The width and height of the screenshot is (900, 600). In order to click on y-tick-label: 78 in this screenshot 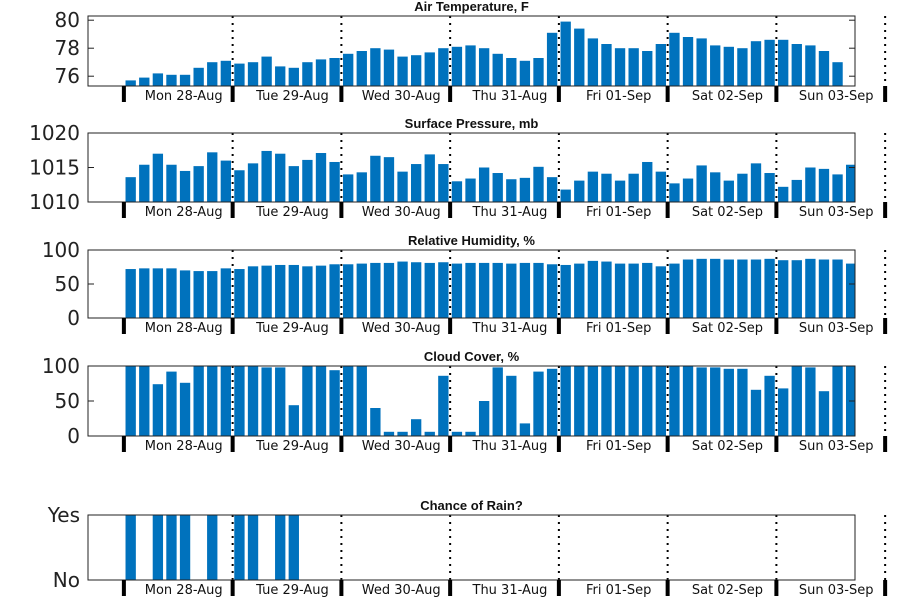, I will do `click(67, 48)`.